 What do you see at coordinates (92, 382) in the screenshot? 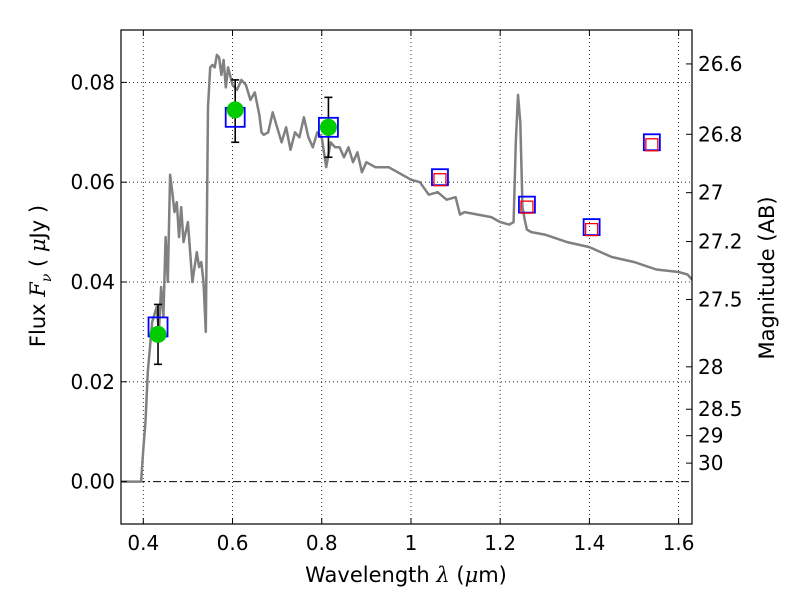
I see `y-tick-label: 0.02` at bounding box center [92, 382].